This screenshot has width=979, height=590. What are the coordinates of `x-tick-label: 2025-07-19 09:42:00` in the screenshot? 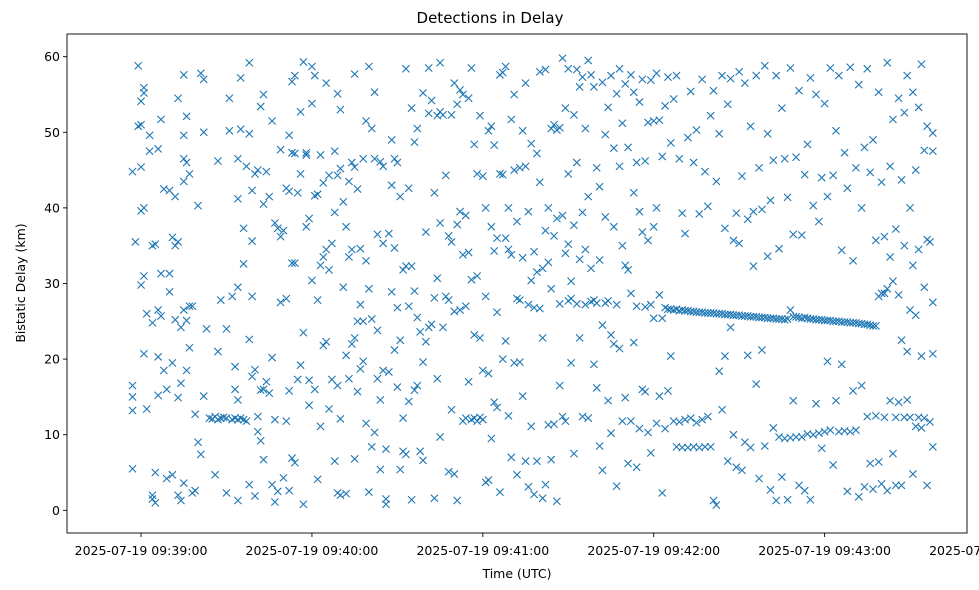 It's located at (653, 550).